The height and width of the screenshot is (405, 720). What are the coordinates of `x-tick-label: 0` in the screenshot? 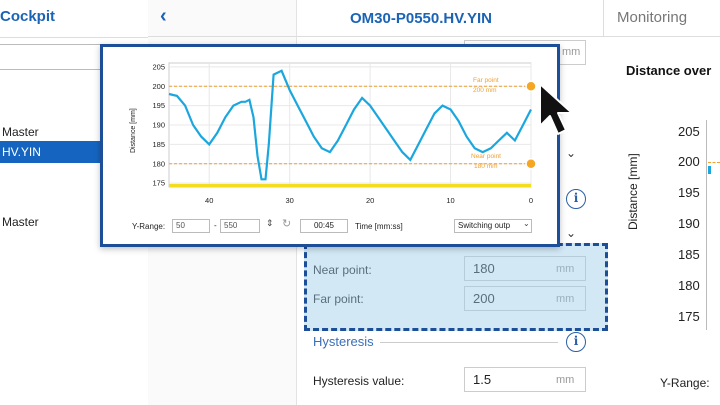 It's located at (531, 200).